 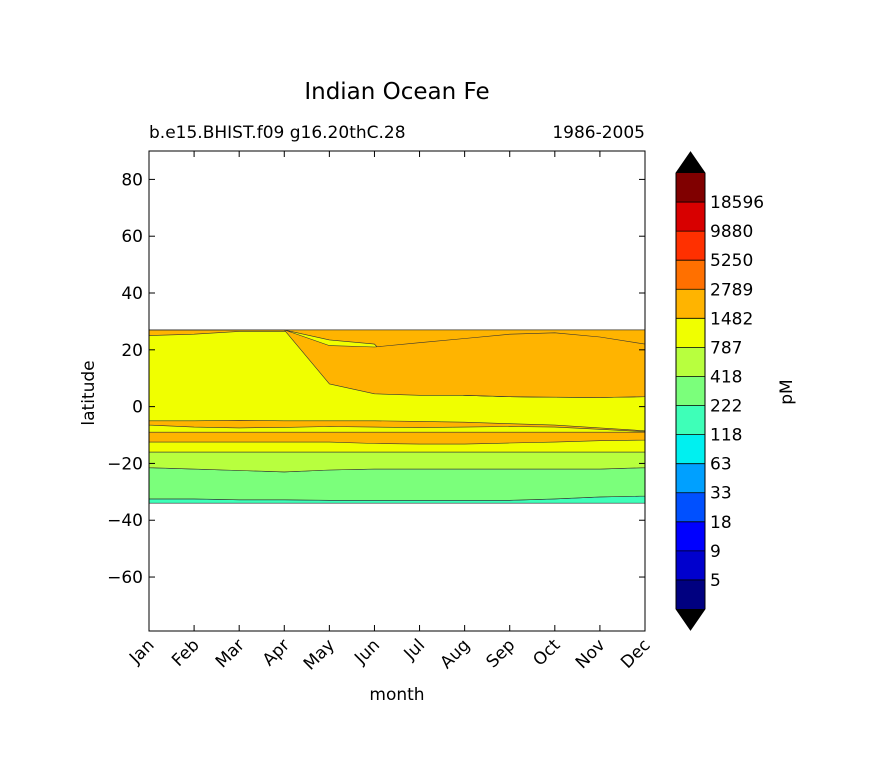 What do you see at coordinates (125, 464) in the screenshot?
I see `y-tick-label: −20` at bounding box center [125, 464].